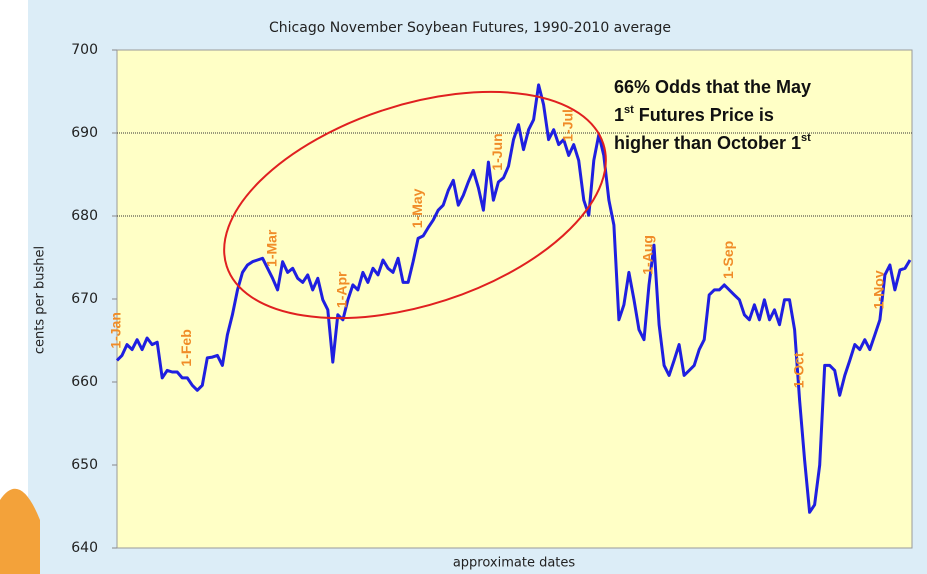  What do you see at coordinates (879, 289) in the screenshot?
I see `date-label: 1-Nov` at bounding box center [879, 289].